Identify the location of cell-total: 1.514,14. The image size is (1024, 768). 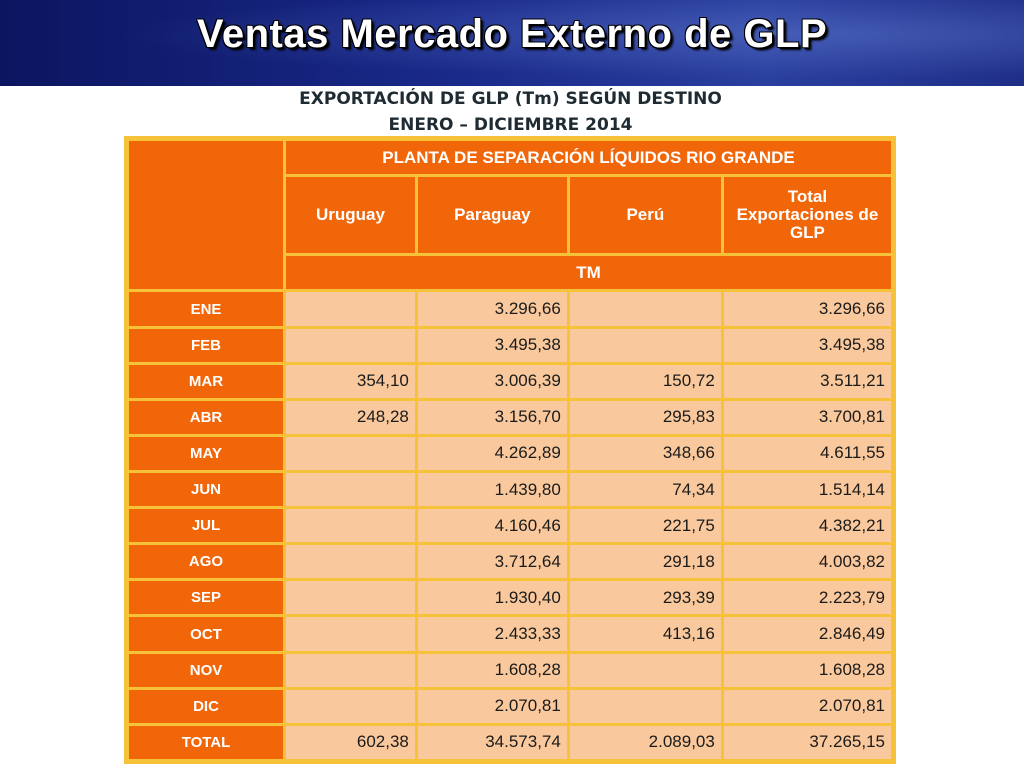
(807, 490).